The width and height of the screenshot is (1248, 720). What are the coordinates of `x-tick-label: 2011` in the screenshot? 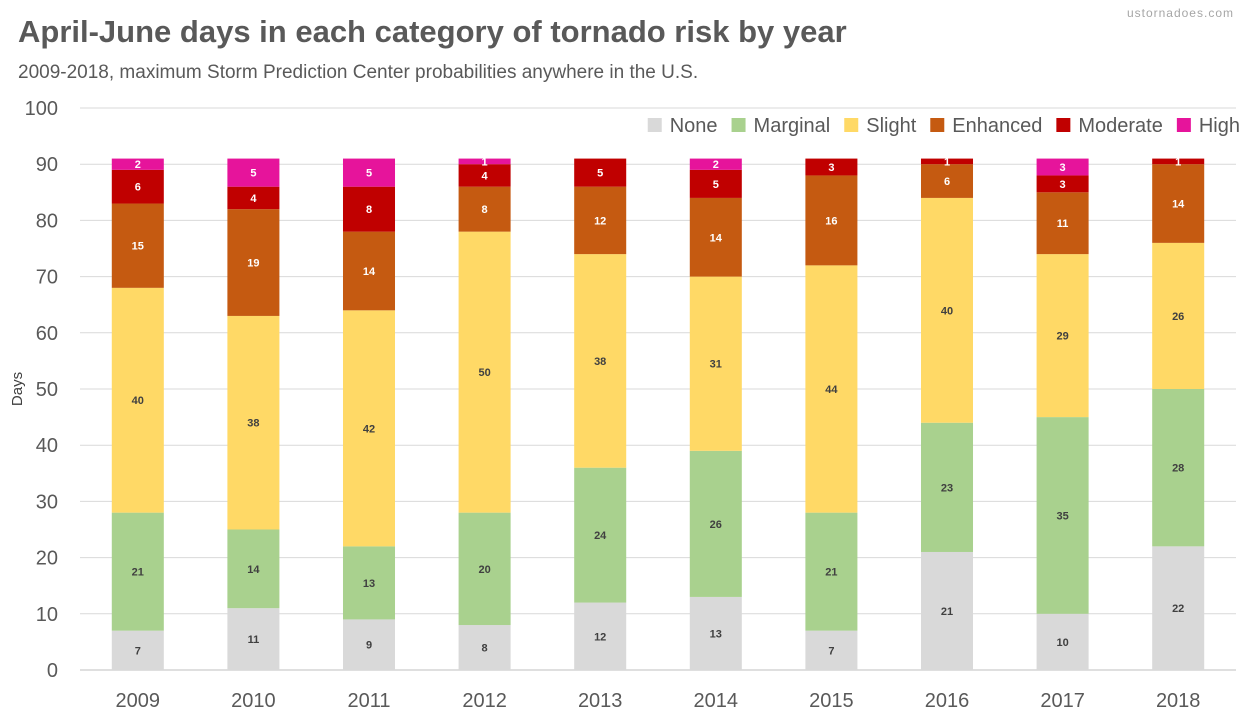 It's located at (368, 701).